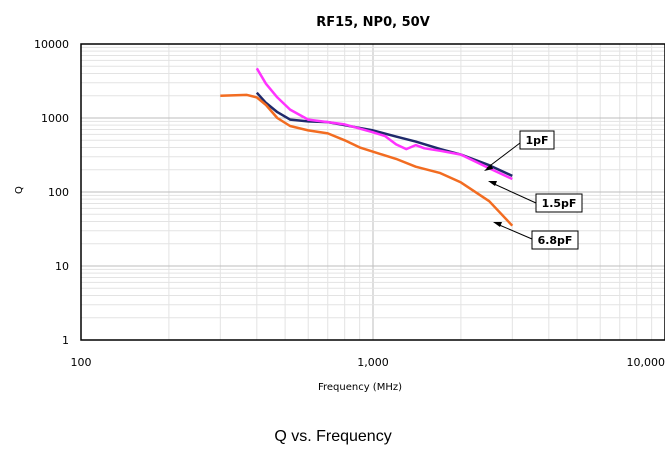 This screenshot has width=665, height=452. Describe the element at coordinates (62, 266) in the screenshot. I see `y-tick-label: 10` at that location.